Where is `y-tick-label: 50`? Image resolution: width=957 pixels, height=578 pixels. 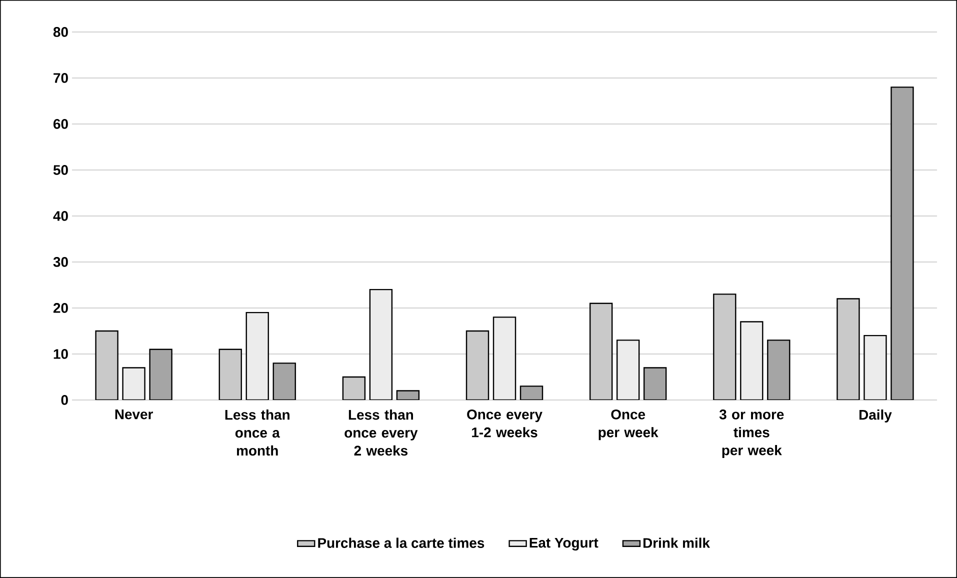 y-tick-label: 50 is located at coordinates (60, 170).